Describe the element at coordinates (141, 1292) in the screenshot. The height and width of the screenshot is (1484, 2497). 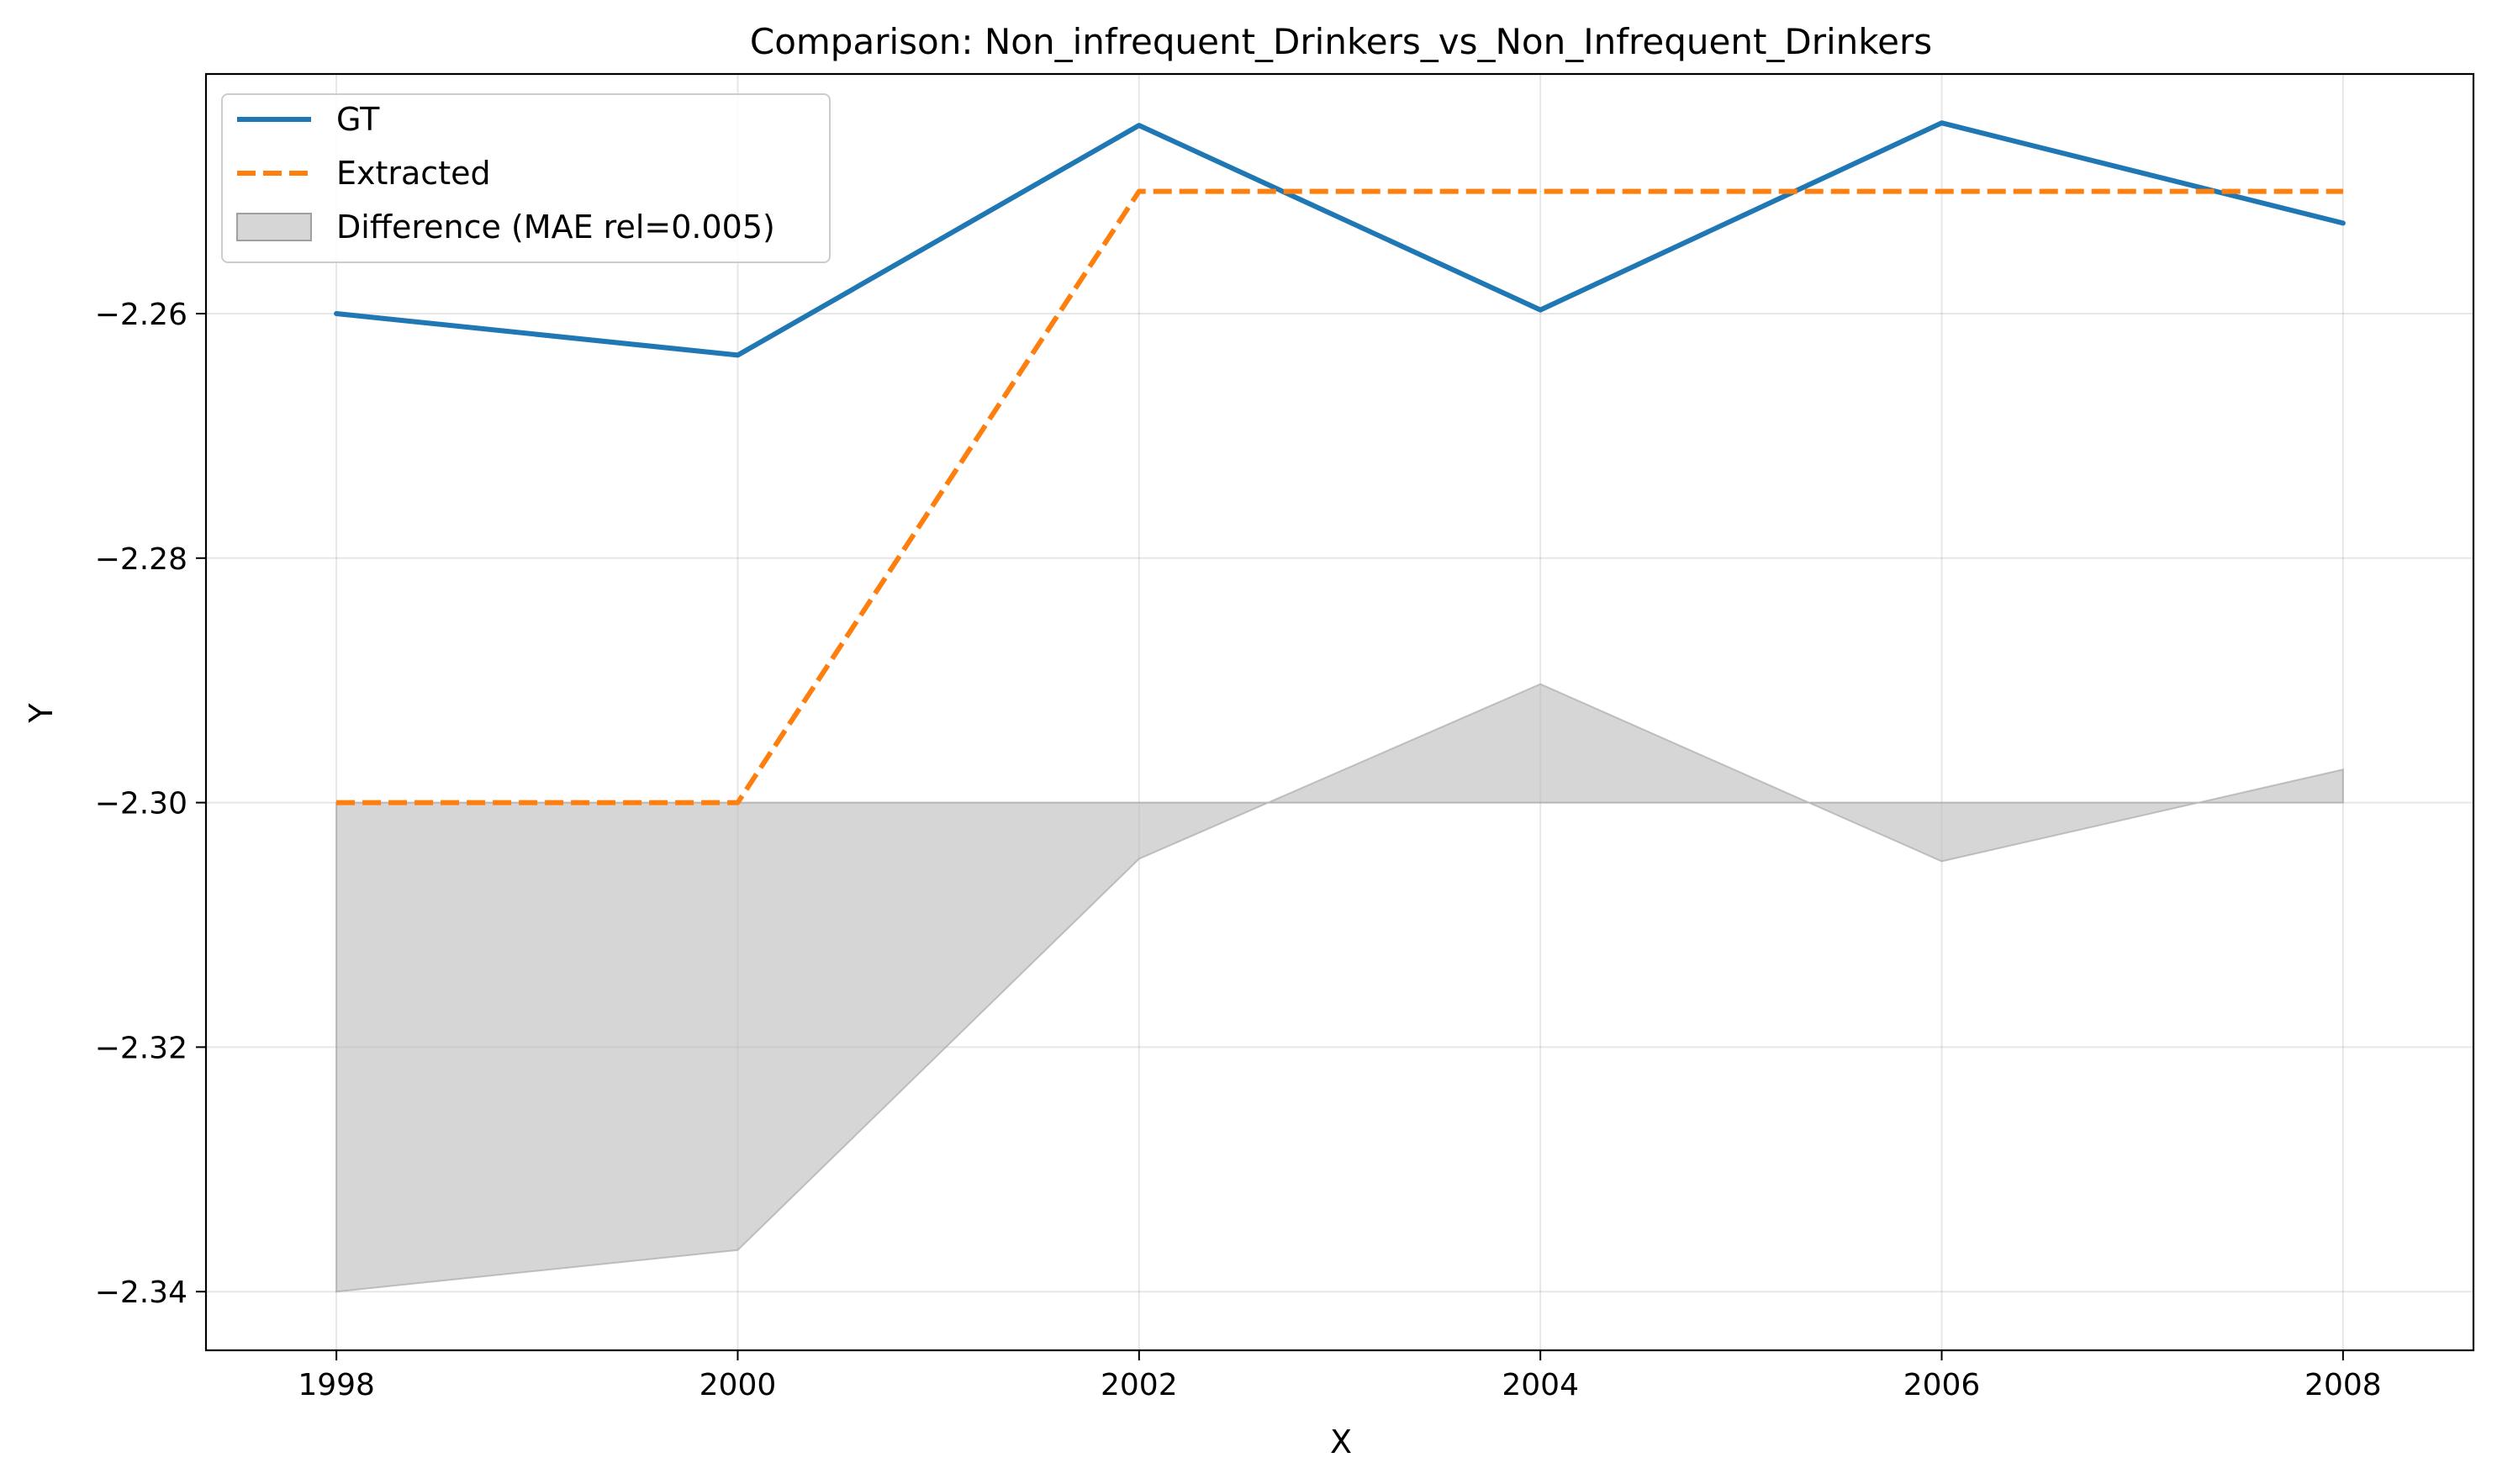
I see `y-tick-label: −2.34` at that location.